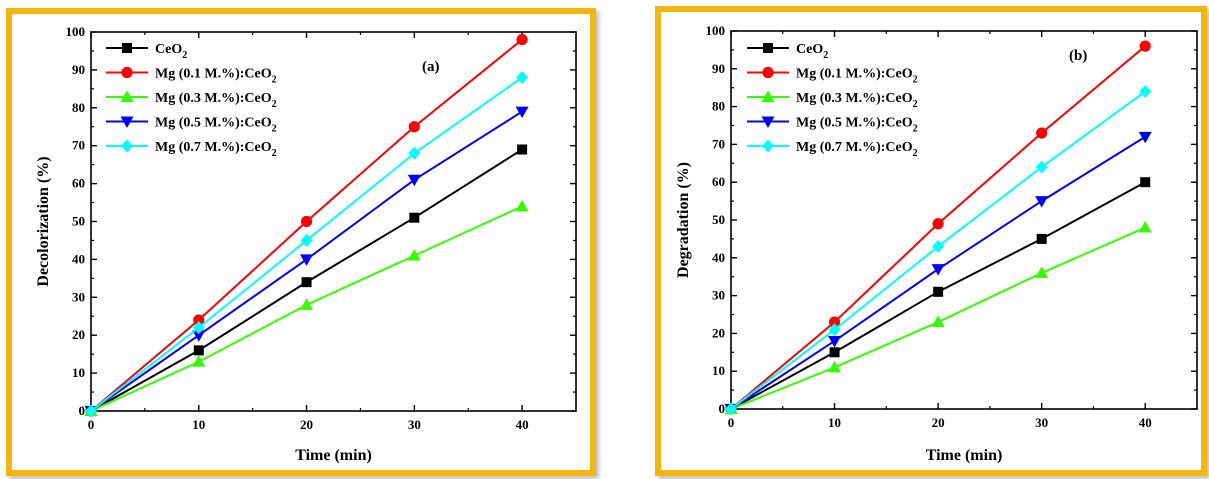 This screenshot has height=479, width=1209. I want to click on y-tick-label: 40, so click(718, 257).